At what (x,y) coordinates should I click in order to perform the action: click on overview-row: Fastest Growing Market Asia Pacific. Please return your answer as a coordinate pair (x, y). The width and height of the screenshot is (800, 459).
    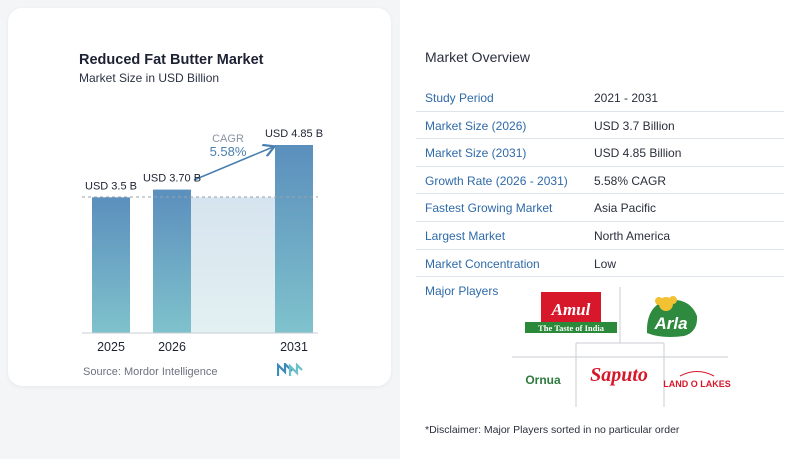
    Looking at the image, I should click on (600, 208).